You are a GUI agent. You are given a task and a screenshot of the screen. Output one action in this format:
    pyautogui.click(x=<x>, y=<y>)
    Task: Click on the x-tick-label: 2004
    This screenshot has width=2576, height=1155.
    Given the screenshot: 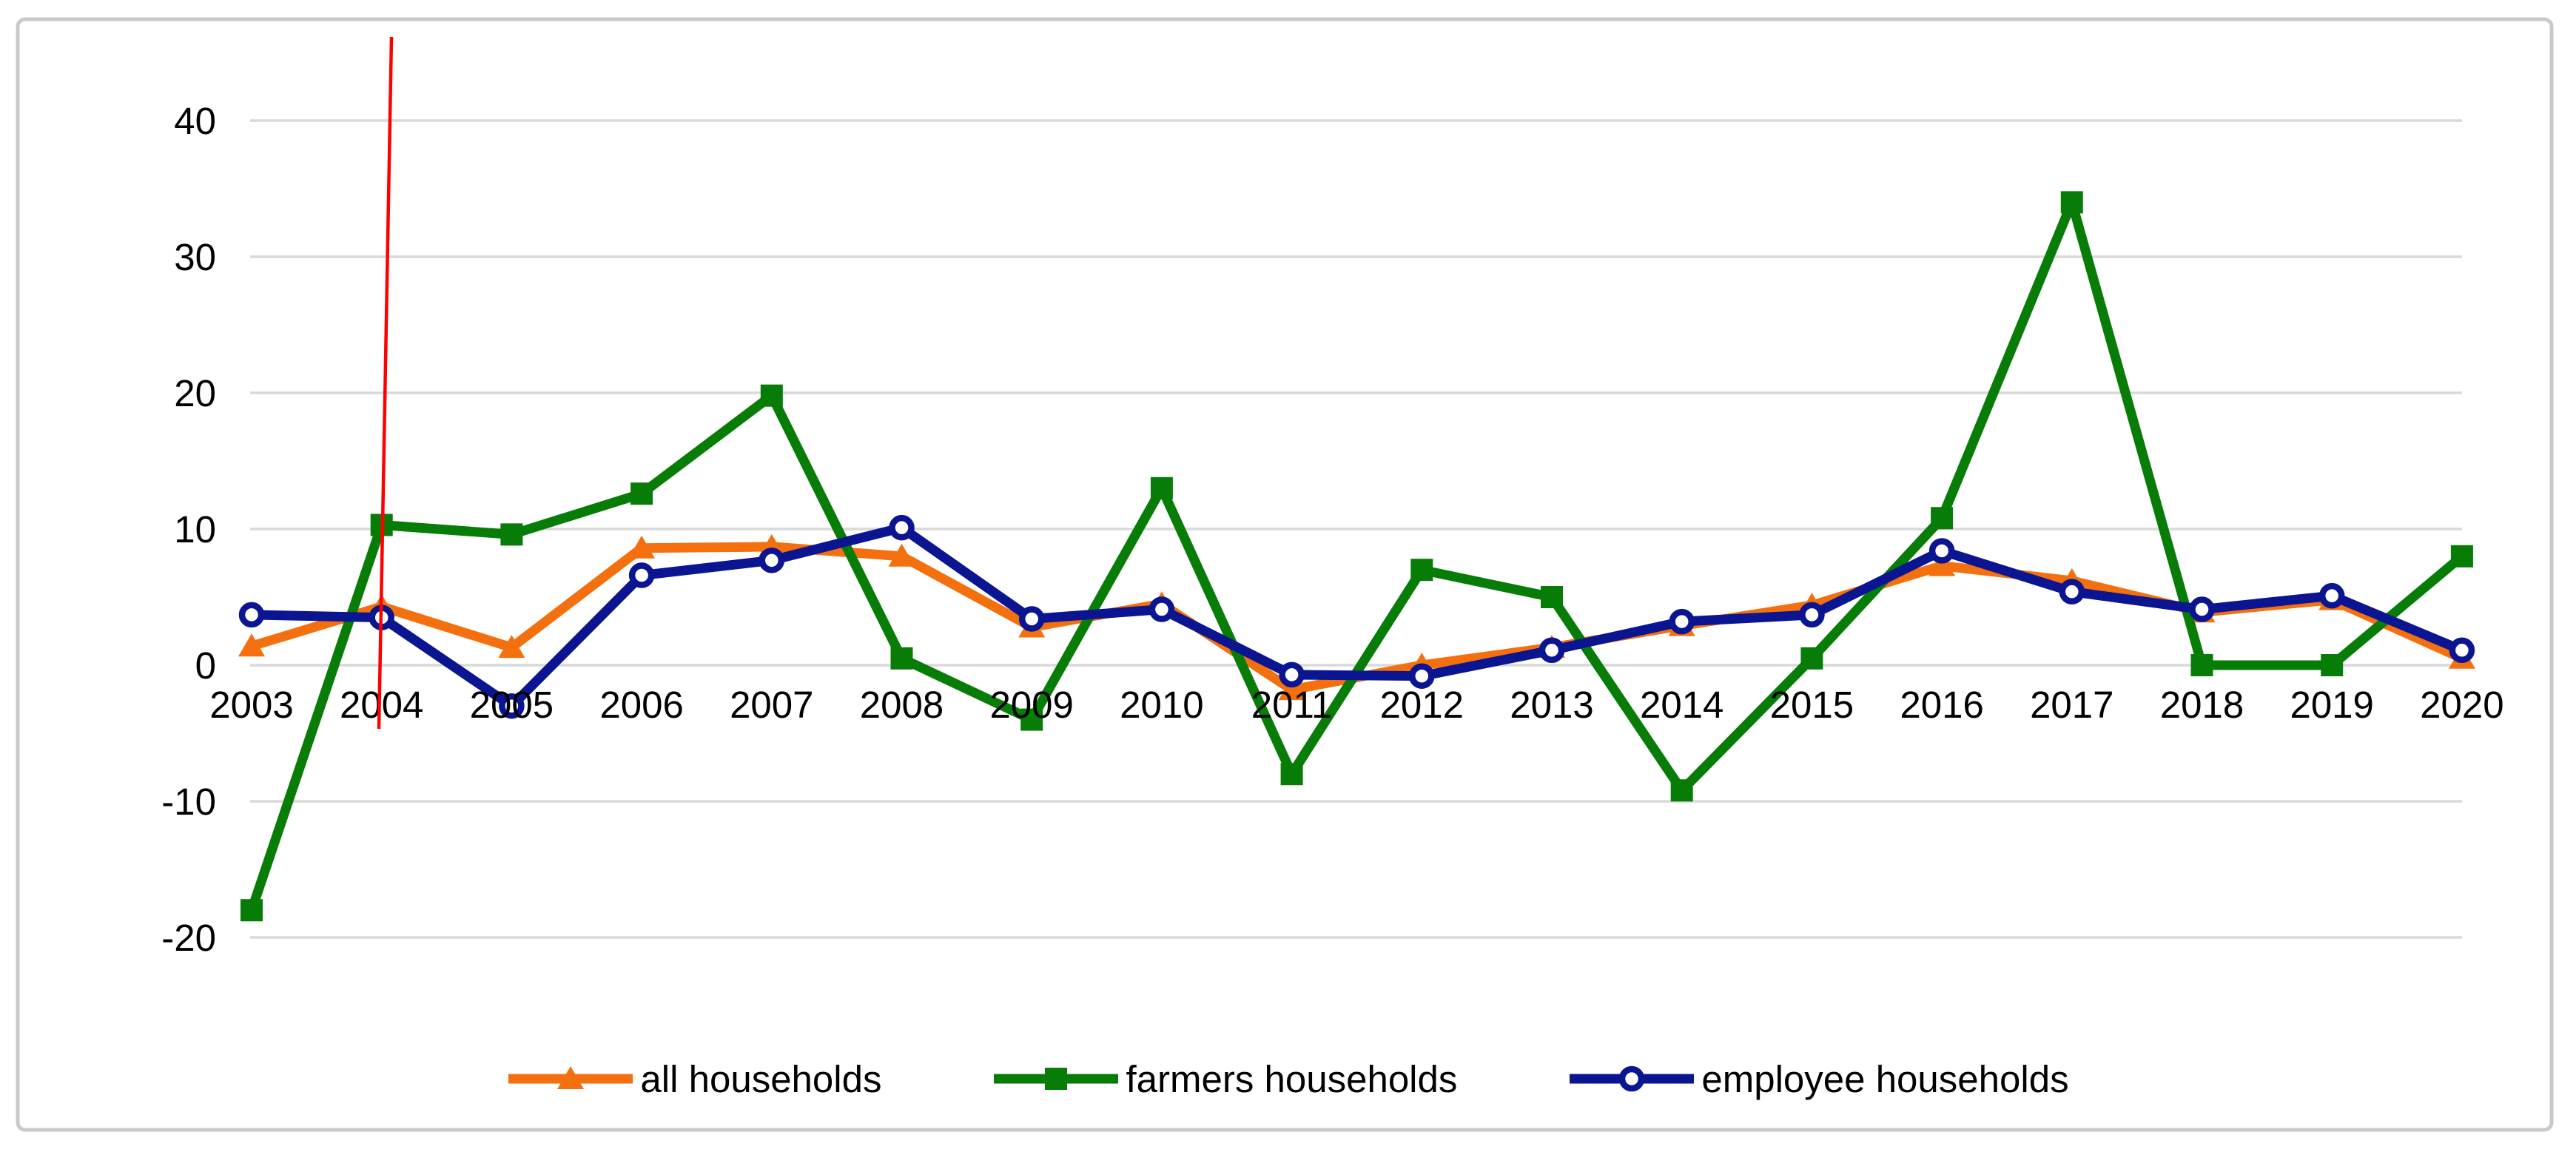 What is the action you would take?
    pyautogui.click(x=381, y=705)
    